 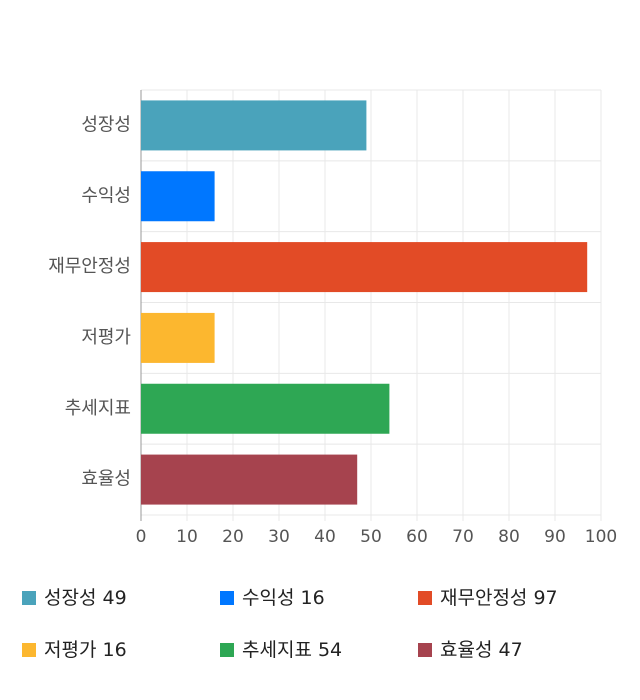 I want to click on y-tick-label: 추세지표, so click(x=98, y=408).